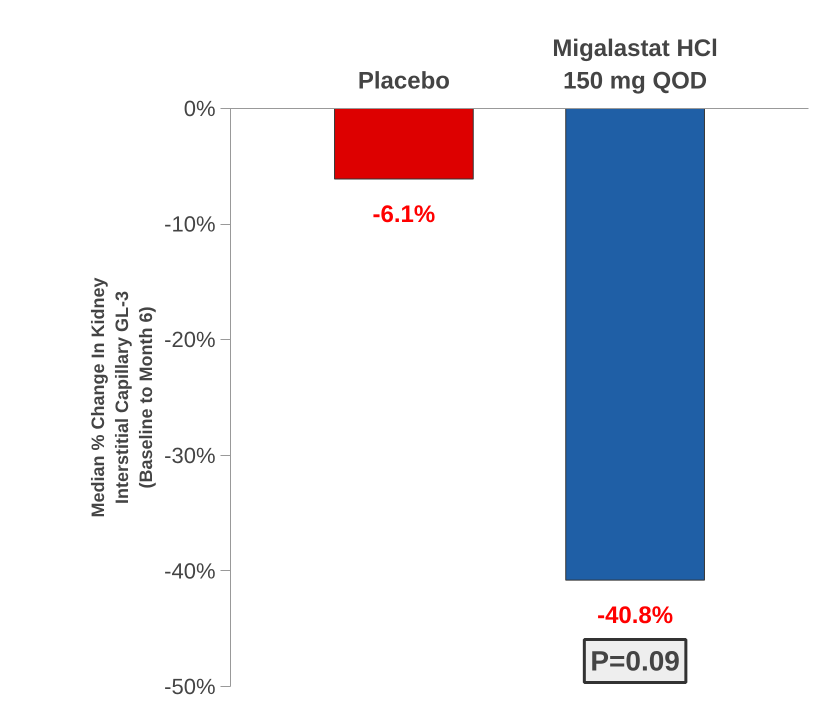 This screenshot has width=822, height=718. Describe the element at coordinates (200, 108) in the screenshot. I see `y-tick-label: 0%` at that location.